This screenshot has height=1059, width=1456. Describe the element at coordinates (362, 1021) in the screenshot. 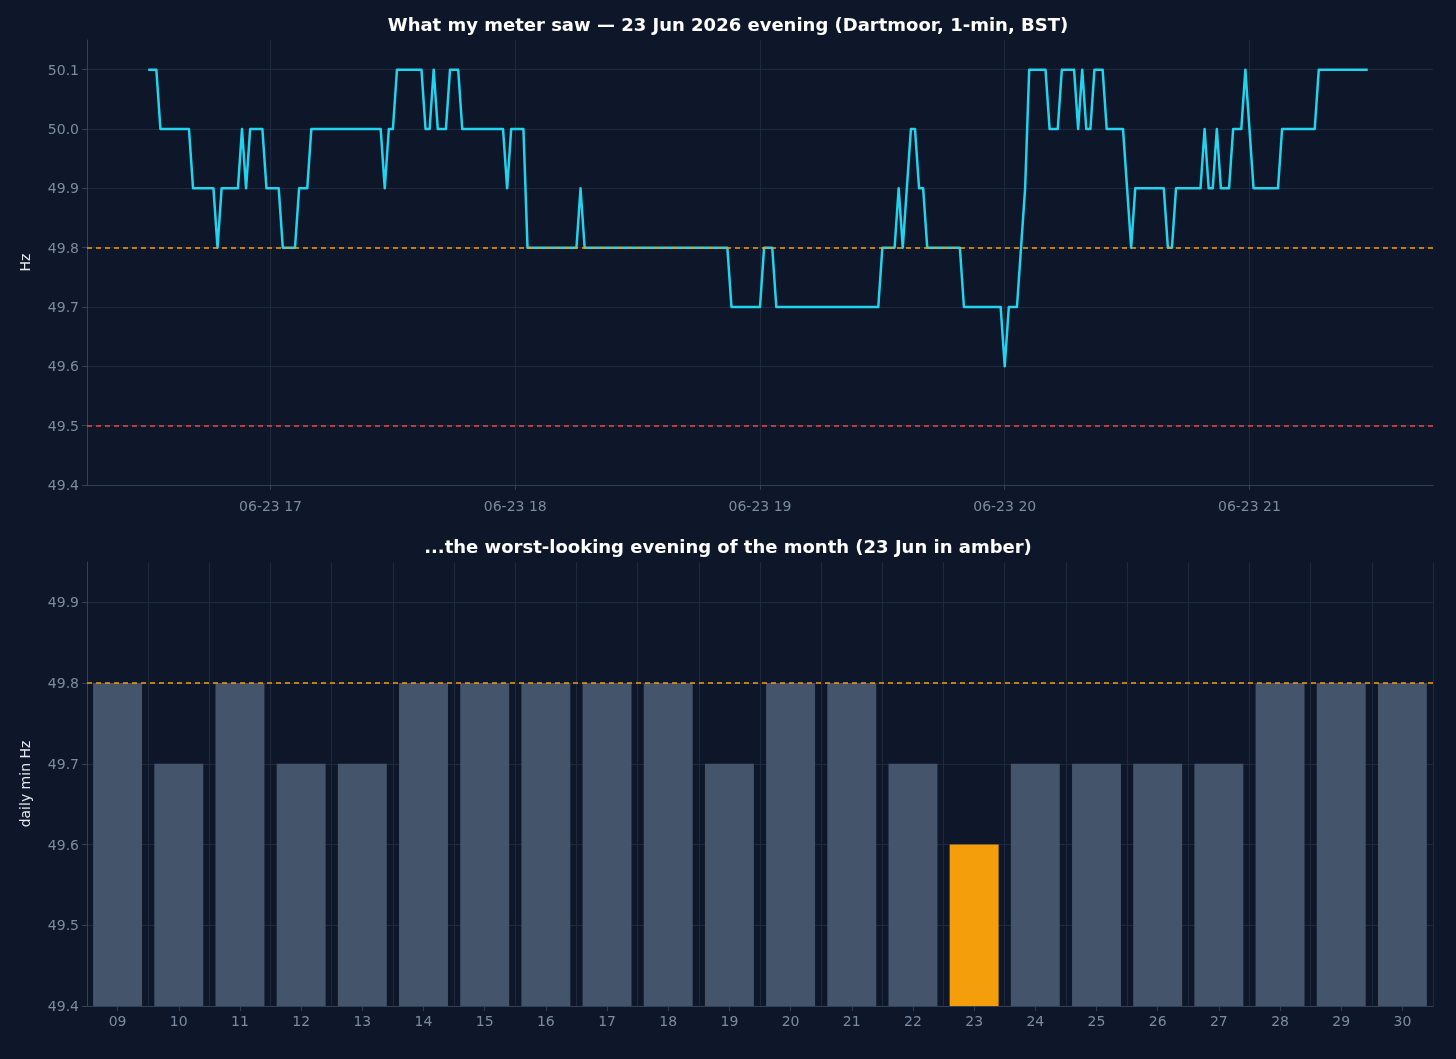

I see `x-tick-label: 13` at that location.